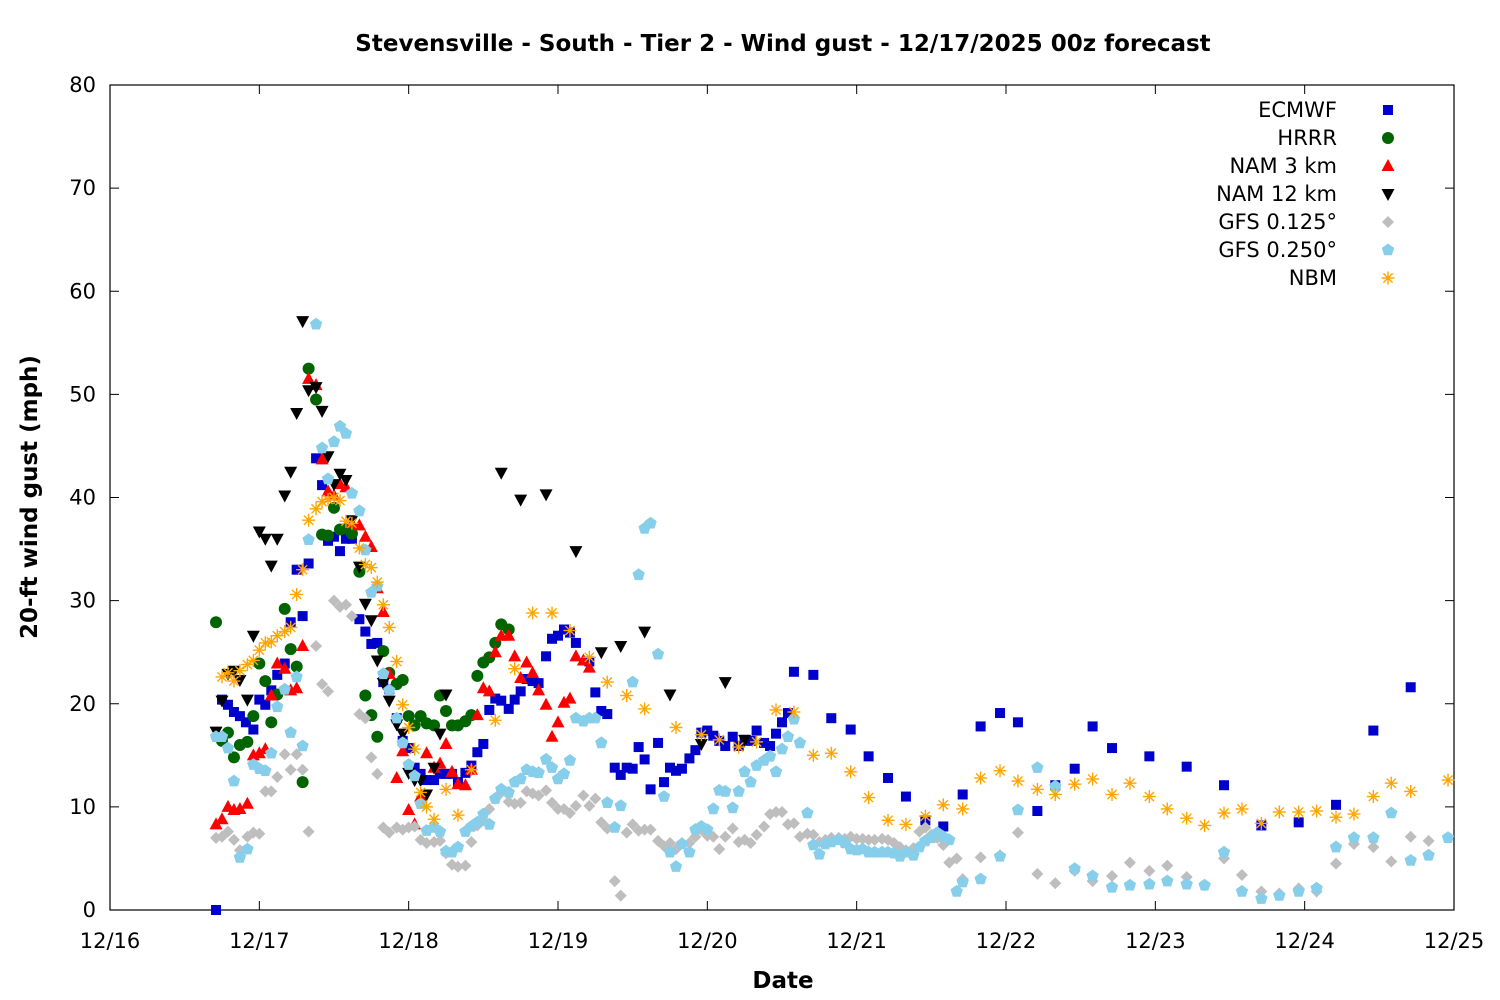 This screenshot has width=1500, height=1000. I want to click on legend-marker, so click(1388, 249).